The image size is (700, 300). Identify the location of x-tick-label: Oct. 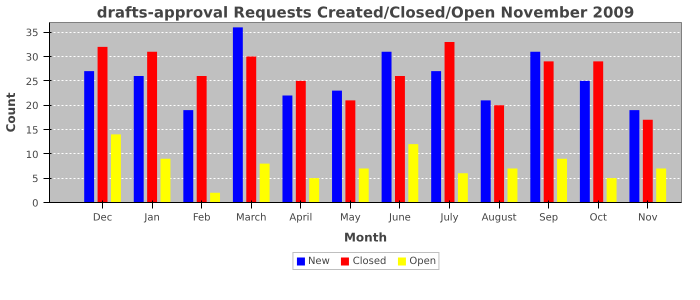
(598, 218).